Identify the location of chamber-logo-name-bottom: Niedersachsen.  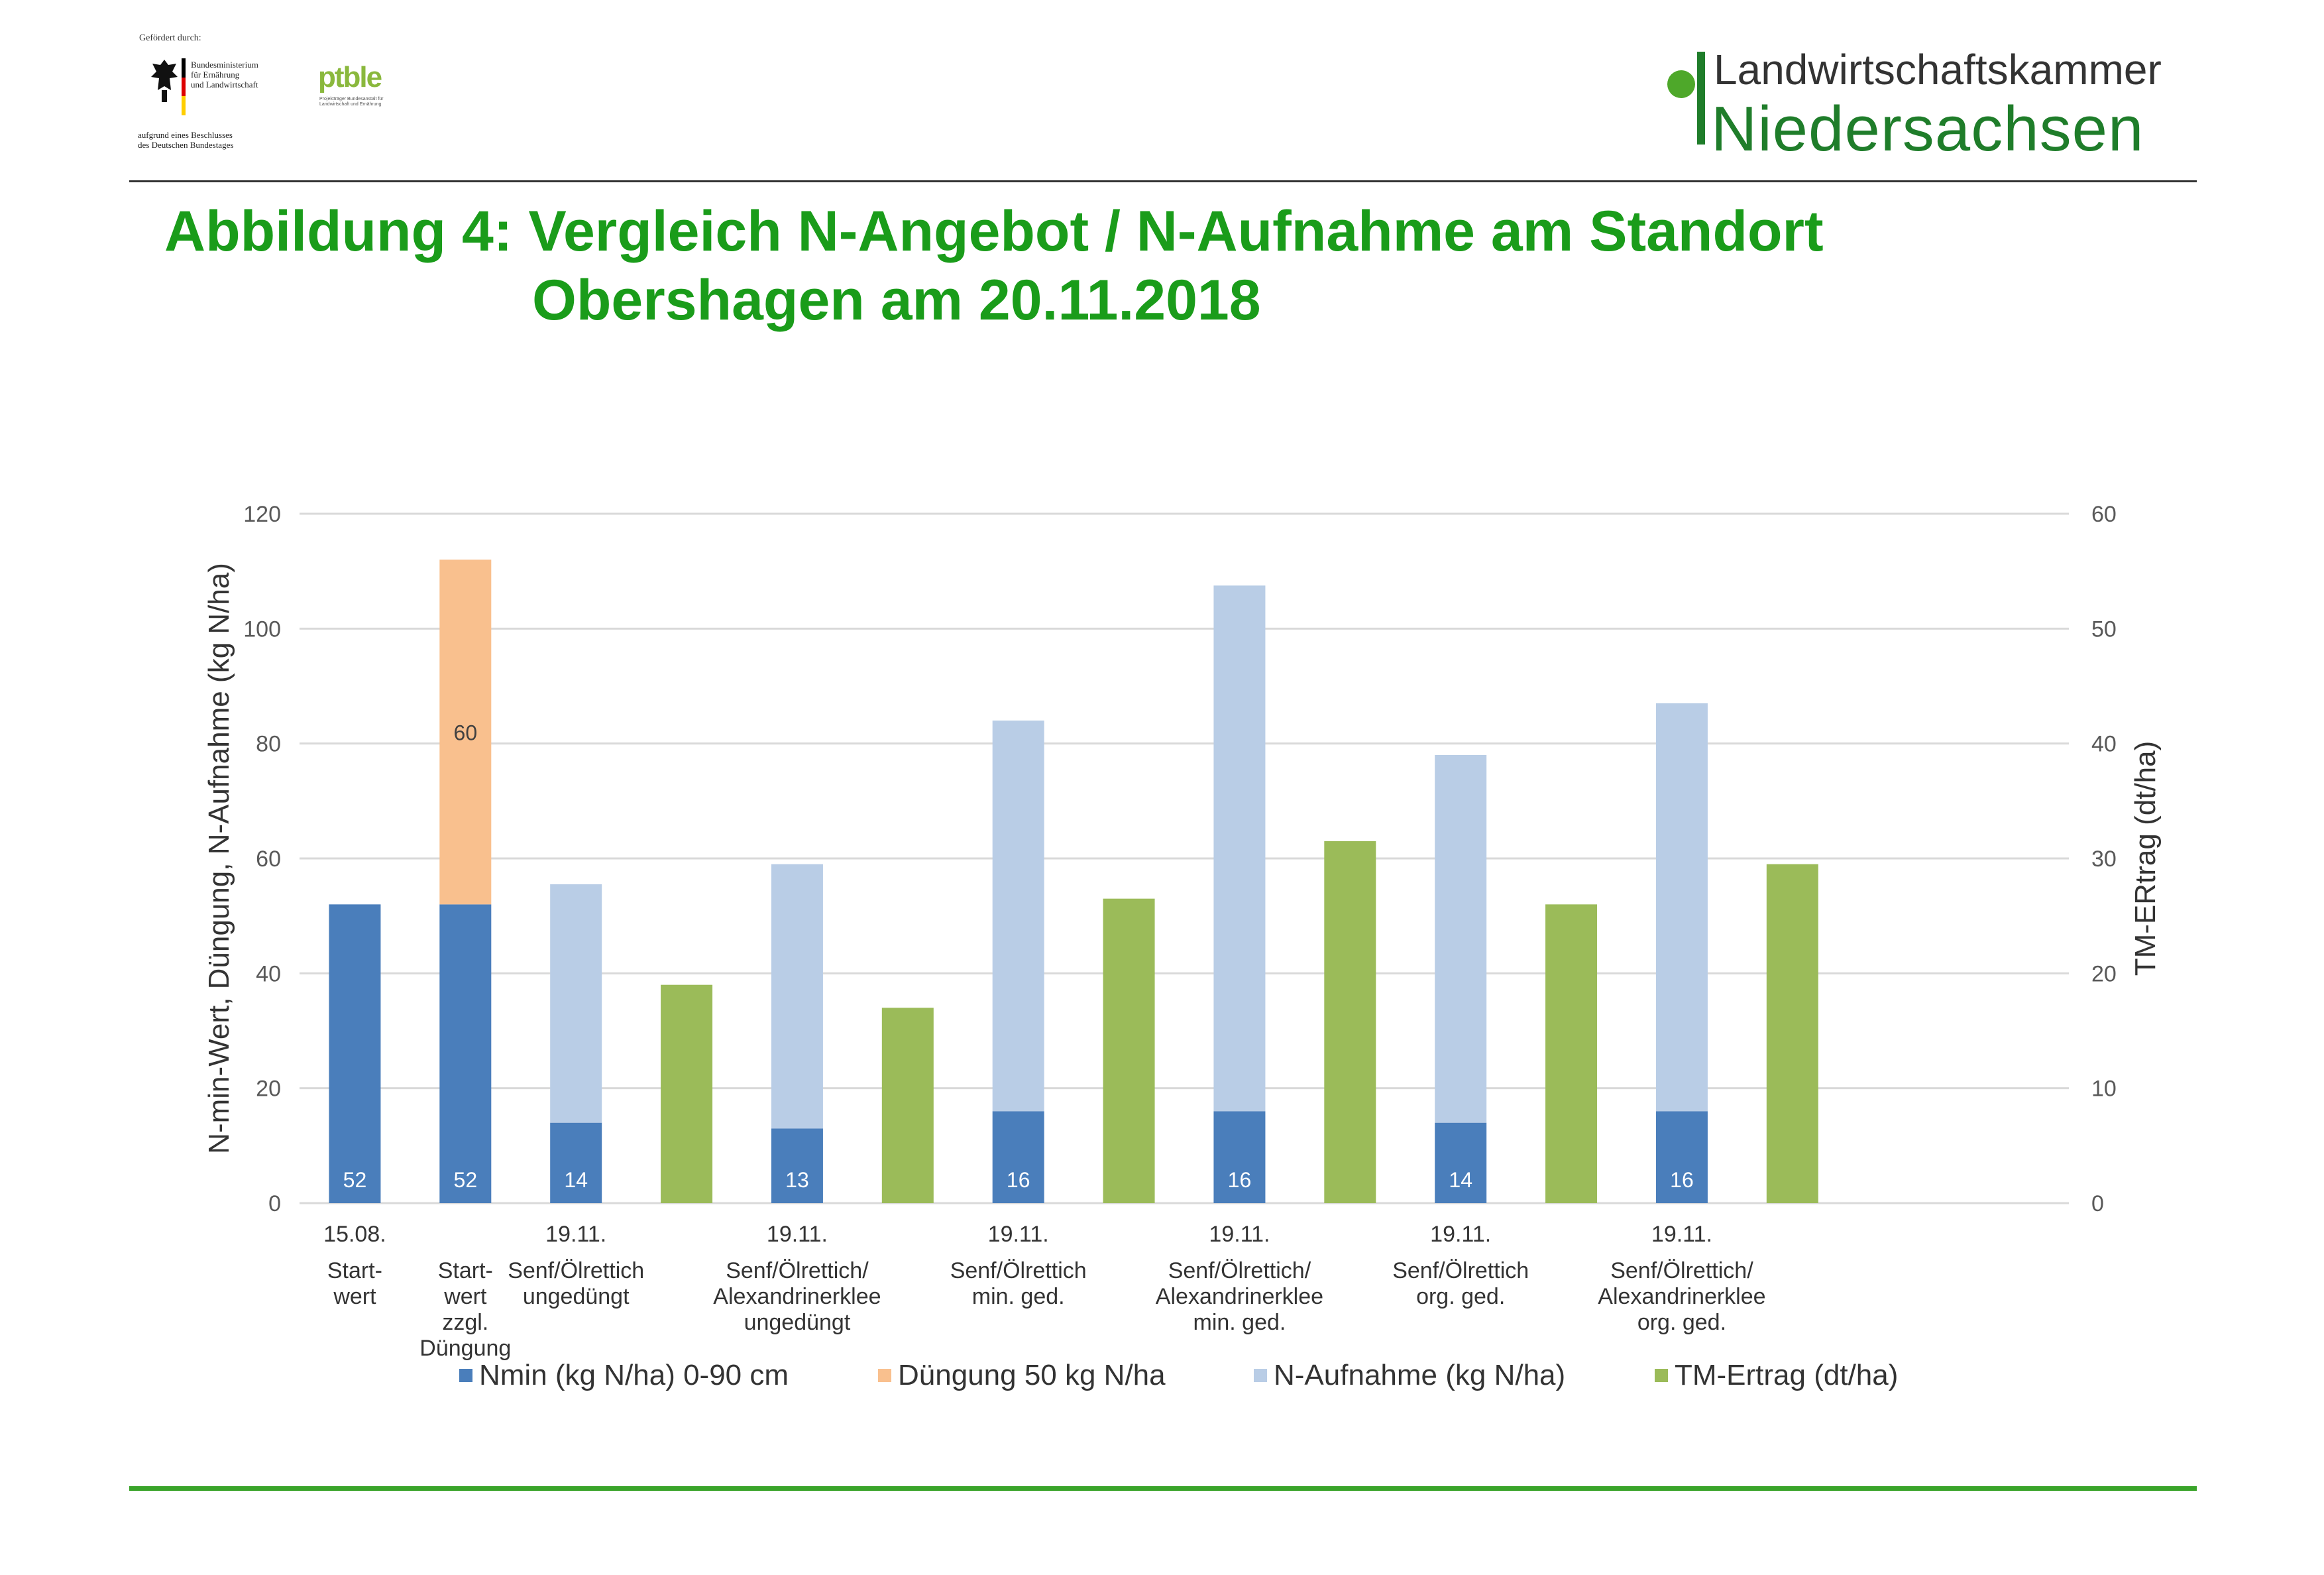
(1927, 128).